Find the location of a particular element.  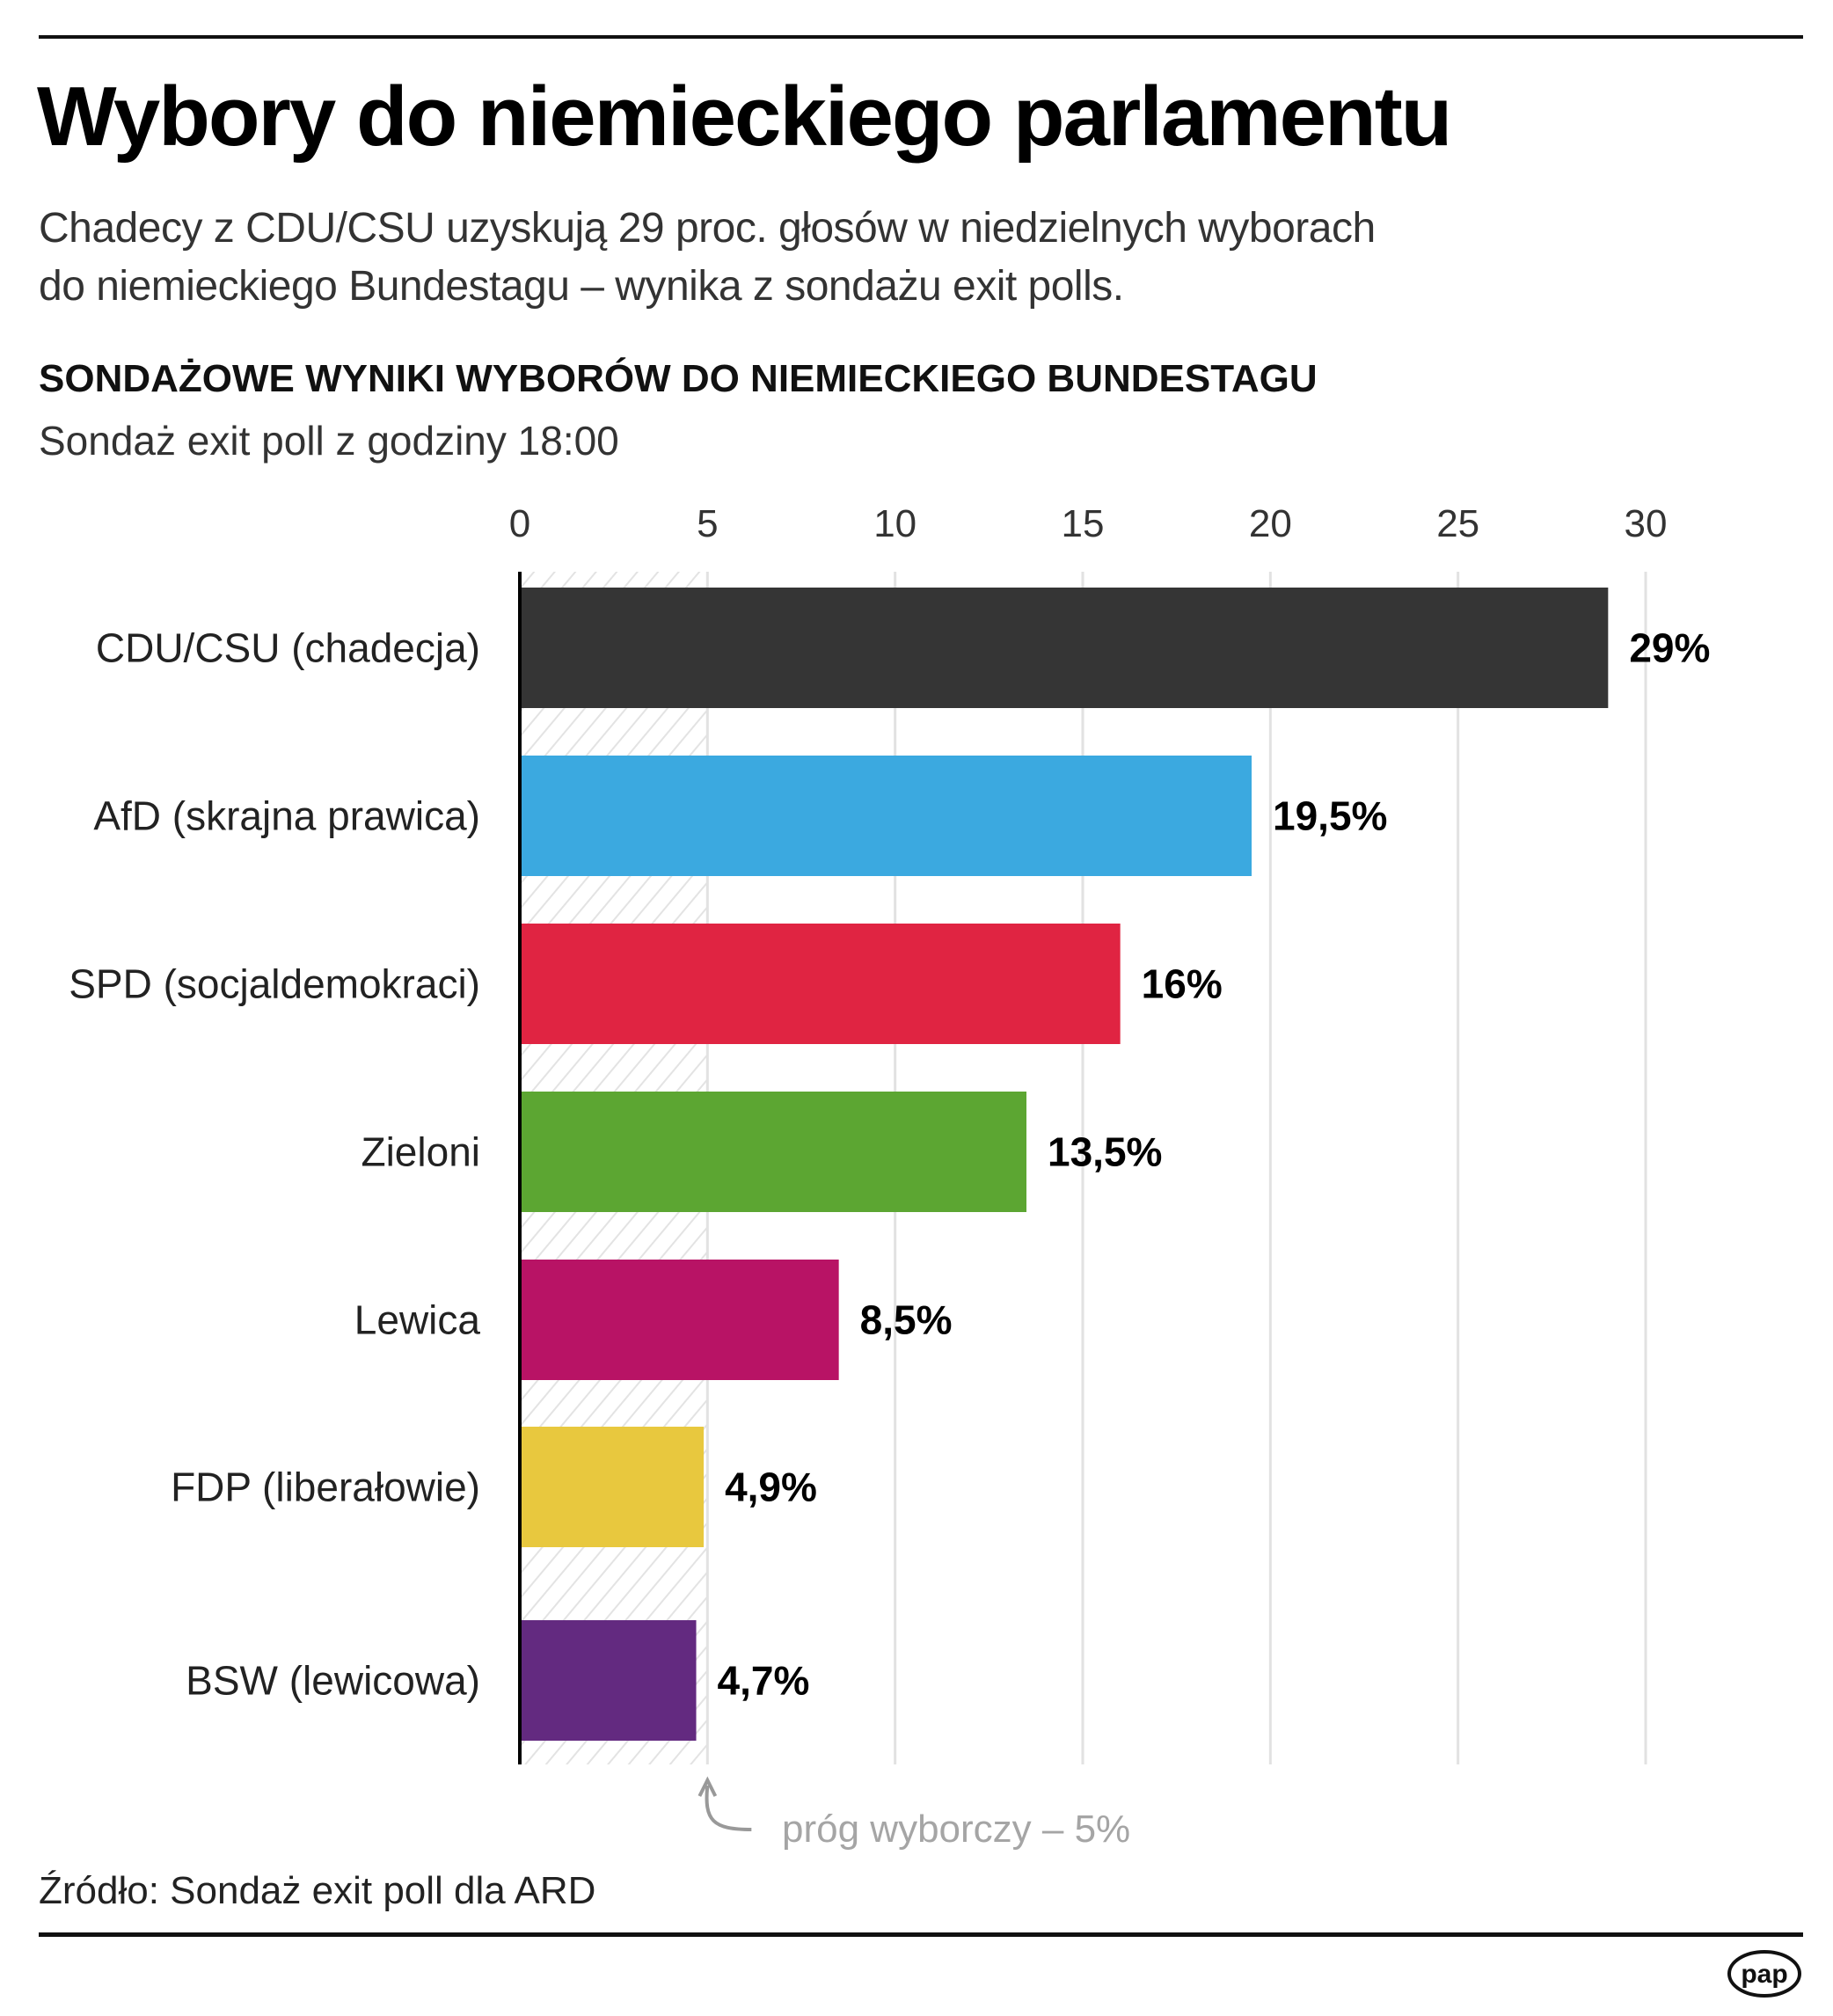

data-label: 29% is located at coordinates (1669, 648).